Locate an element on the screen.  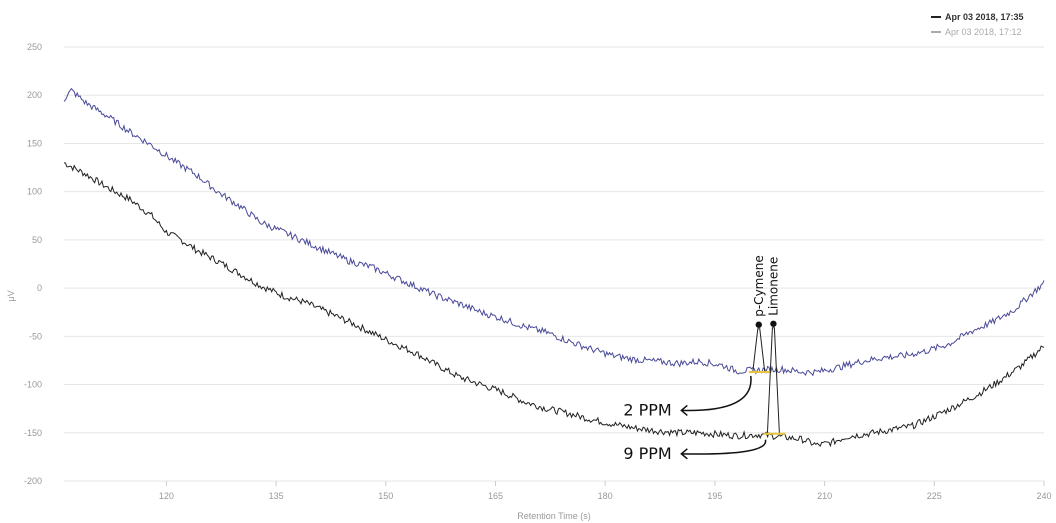
x-axis-ticks: 120 135 150 165 180 195 210 225 240 is located at coordinates (605, 491).